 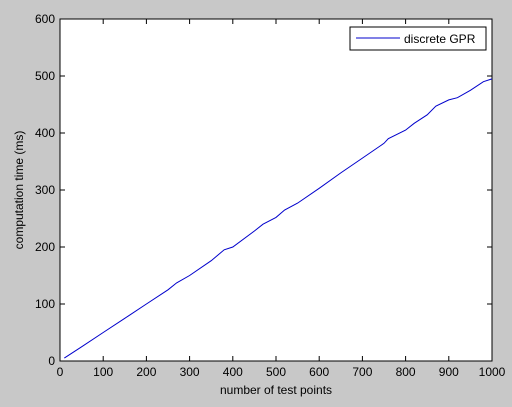 I want to click on x-tick-label: 200, so click(x=146, y=372).